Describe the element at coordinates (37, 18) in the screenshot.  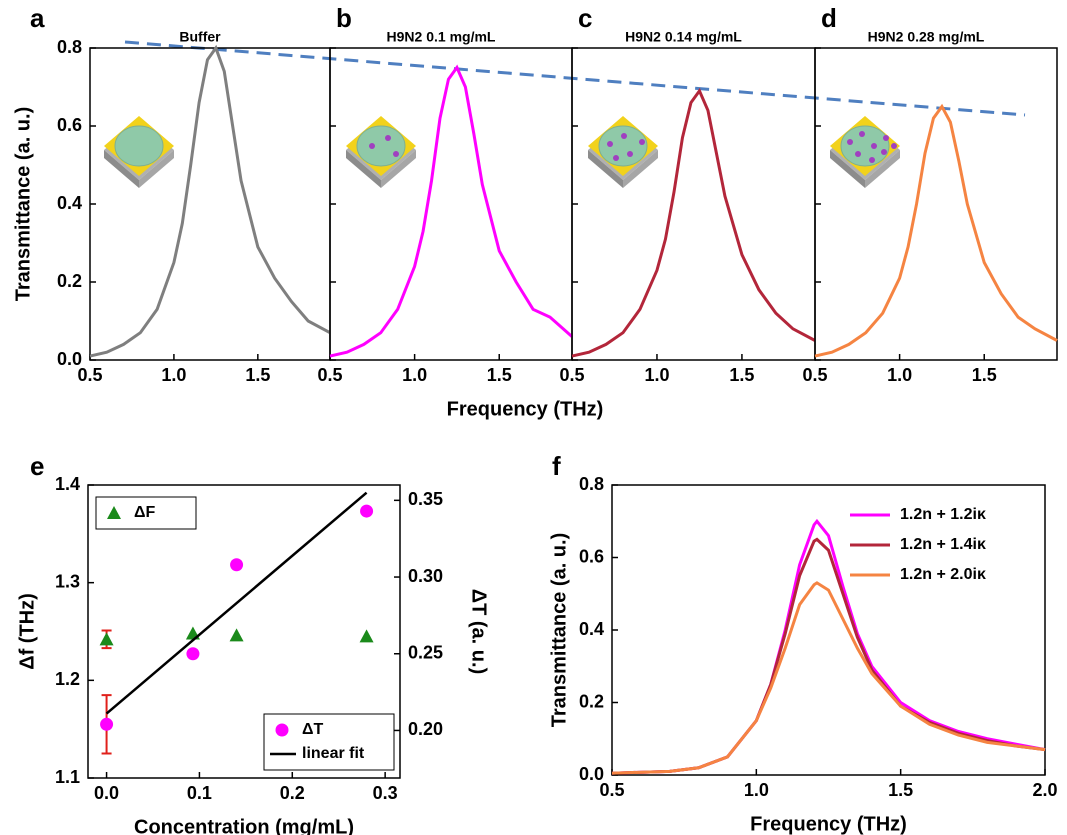
I see `panel-letter: a` at that location.